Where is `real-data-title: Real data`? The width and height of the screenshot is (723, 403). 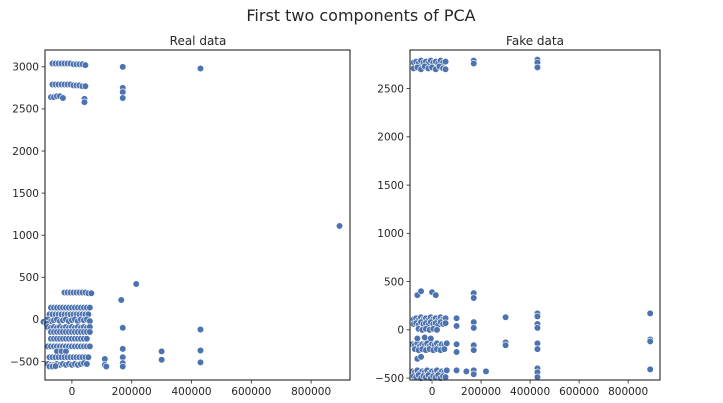 real-data-title: Real data is located at coordinates (198, 41).